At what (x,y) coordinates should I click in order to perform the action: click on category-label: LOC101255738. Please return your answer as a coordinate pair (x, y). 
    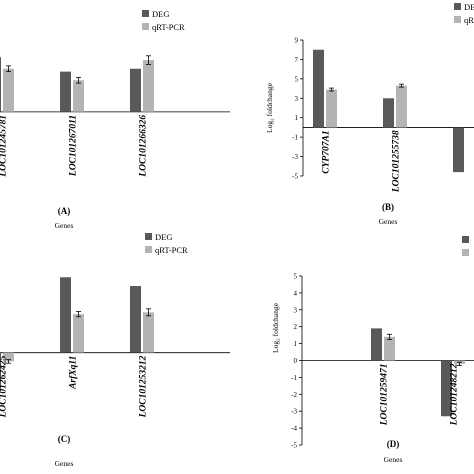
    Looking at the image, I should click on (396, 161).